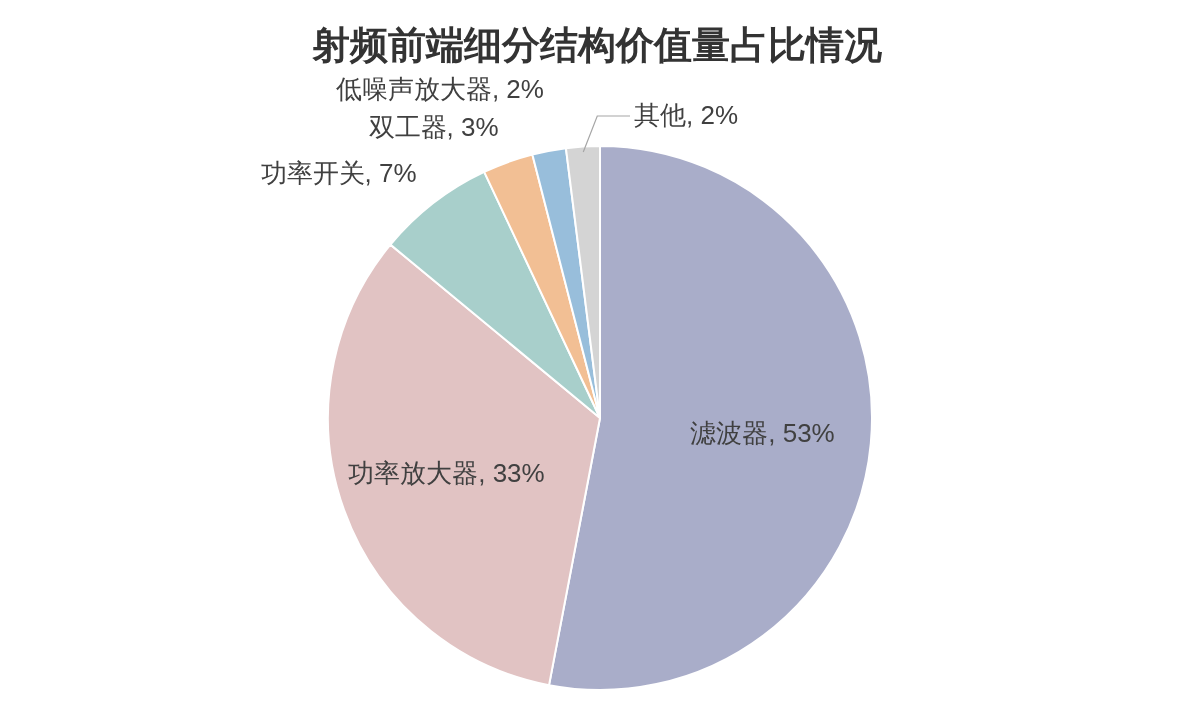 Image resolution: width=1193 pixels, height=720 pixels. Describe the element at coordinates (596, 44) in the screenshot. I see `title: 射频前端细分结构价值量占比情况` at that location.